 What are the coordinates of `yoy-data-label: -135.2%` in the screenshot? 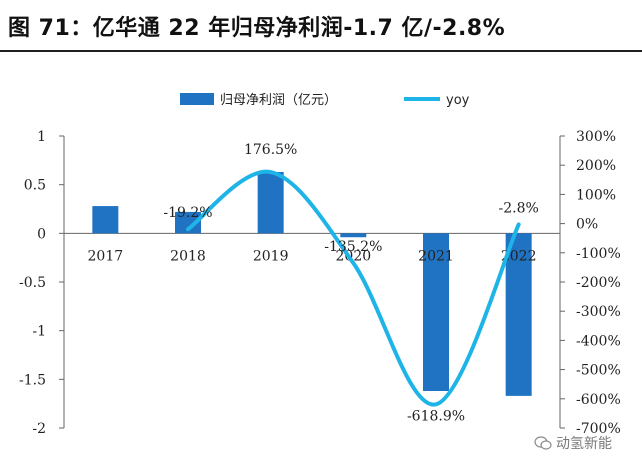 It's located at (353, 247).